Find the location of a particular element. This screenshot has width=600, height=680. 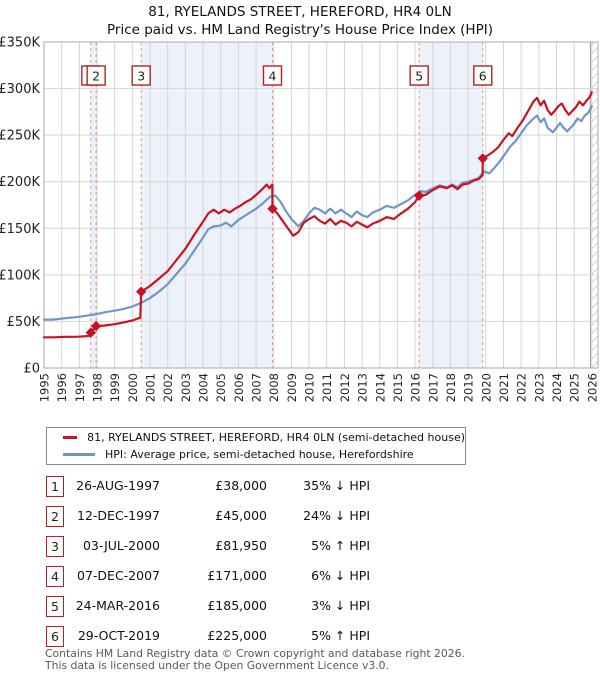

x-tick-label: 1998 is located at coordinates (98, 387).